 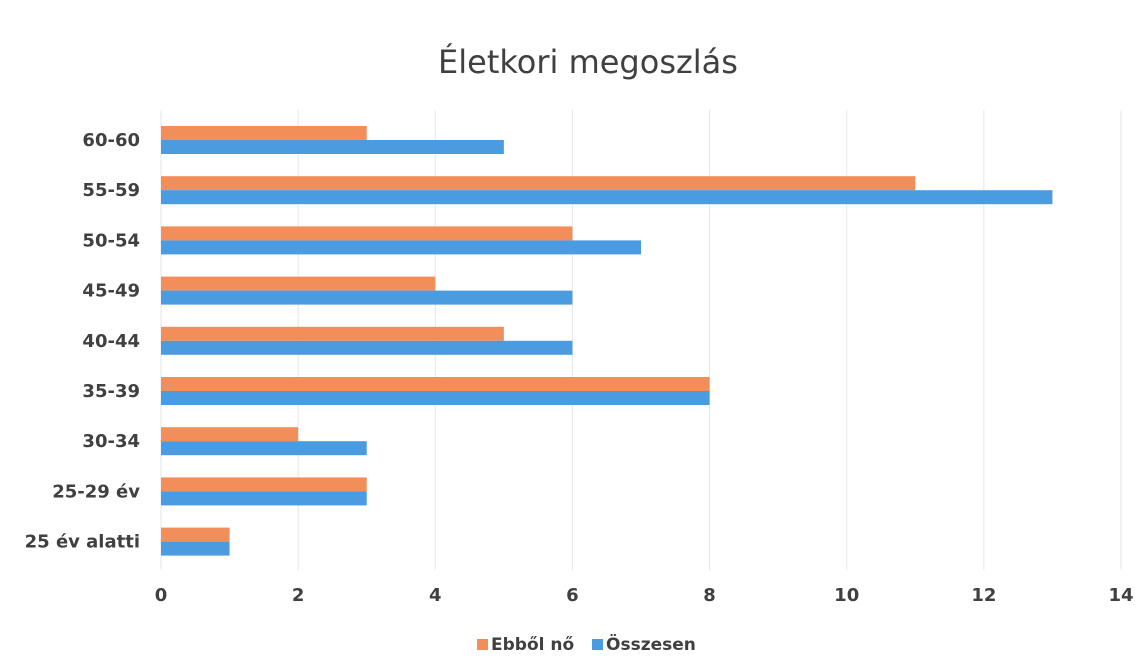 What do you see at coordinates (82, 542) in the screenshot?
I see `category-label: 25 év alatti` at bounding box center [82, 542].